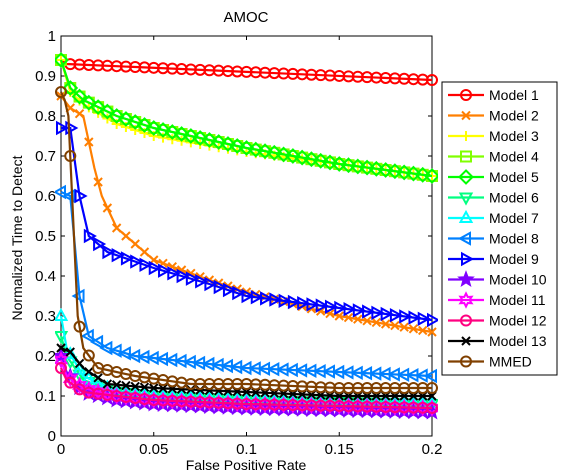 The height and width of the screenshot is (476, 563). What do you see at coordinates (246, 17) in the screenshot?
I see `chart-title: AMOC` at bounding box center [246, 17].